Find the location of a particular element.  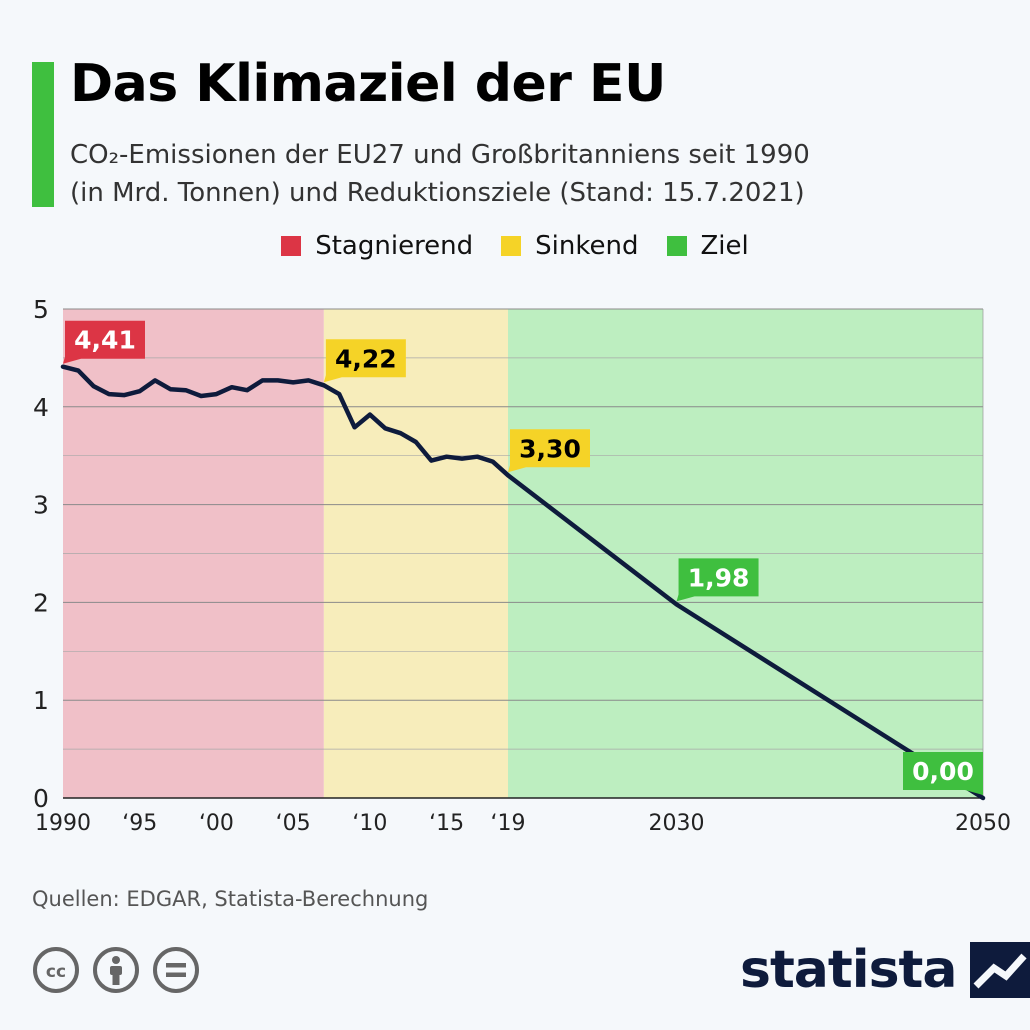

by-icon is located at coordinates (116, 970).